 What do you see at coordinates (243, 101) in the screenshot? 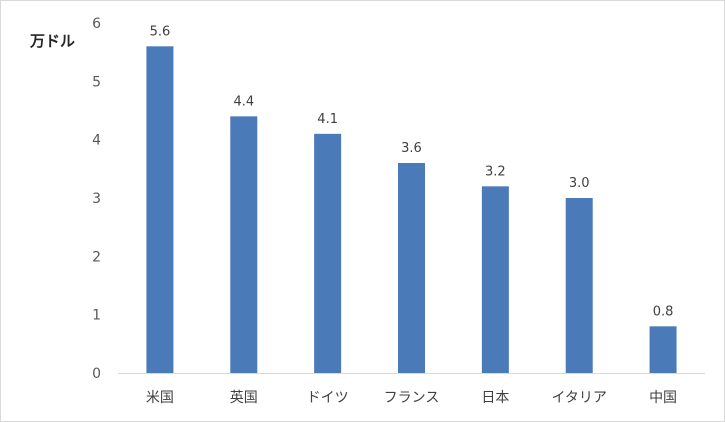
I see `data-label: 4.4` at bounding box center [243, 101].